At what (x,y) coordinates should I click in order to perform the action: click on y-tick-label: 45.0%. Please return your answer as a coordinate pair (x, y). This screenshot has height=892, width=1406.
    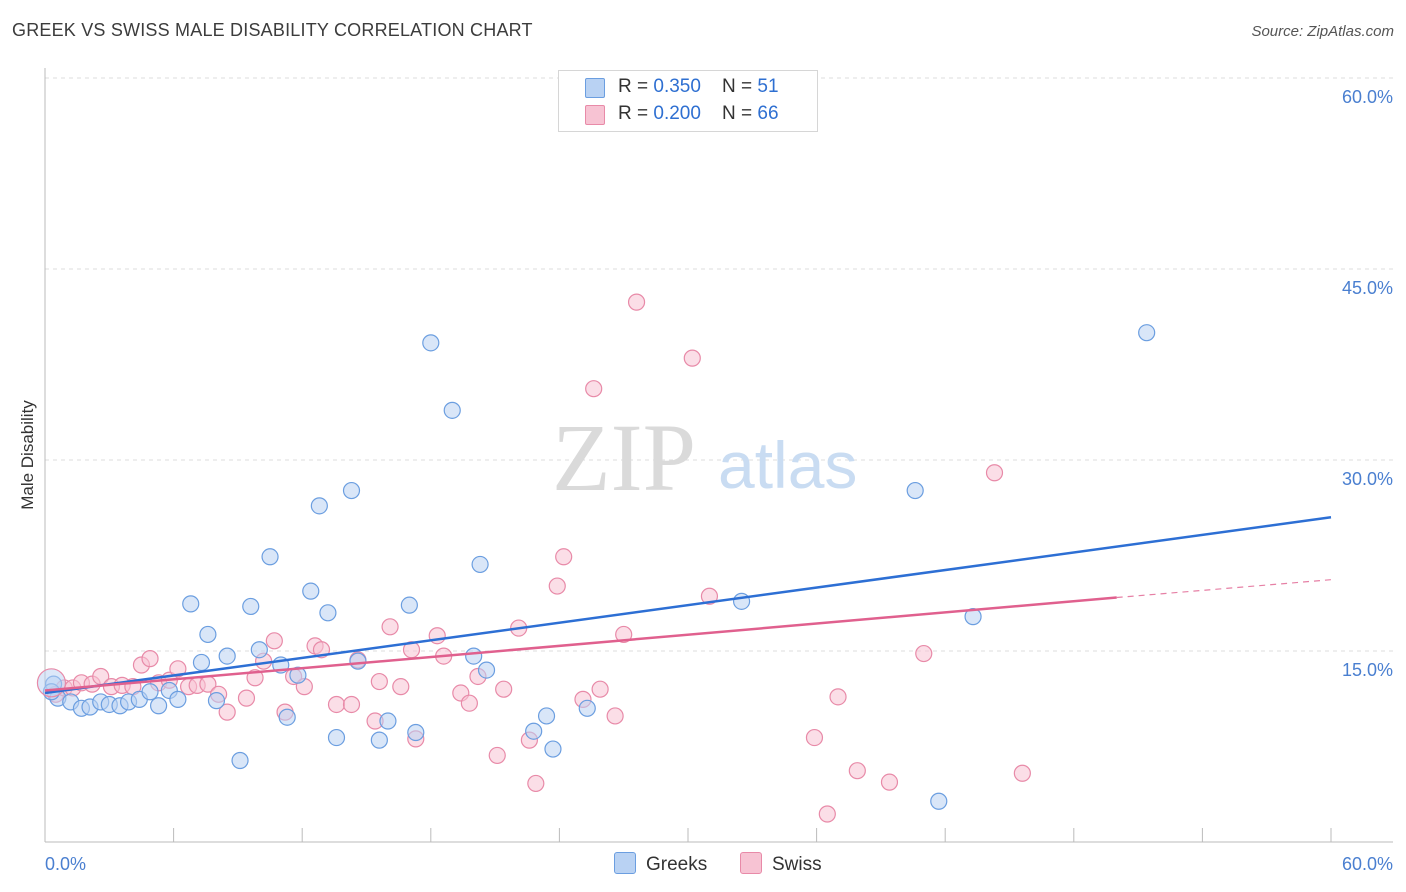
    Looking at the image, I should click on (1367, 288).